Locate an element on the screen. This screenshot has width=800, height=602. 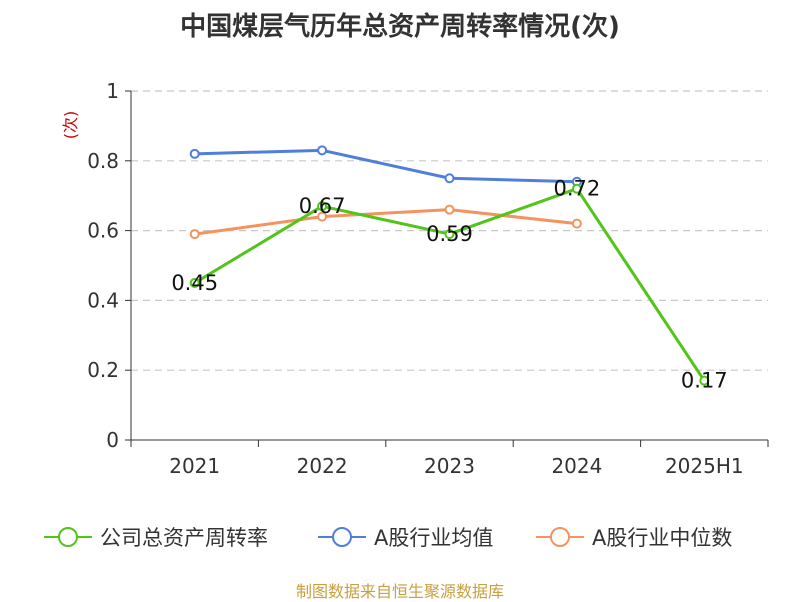
legend-label: A股行业中位数 is located at coordinates (662, 538).